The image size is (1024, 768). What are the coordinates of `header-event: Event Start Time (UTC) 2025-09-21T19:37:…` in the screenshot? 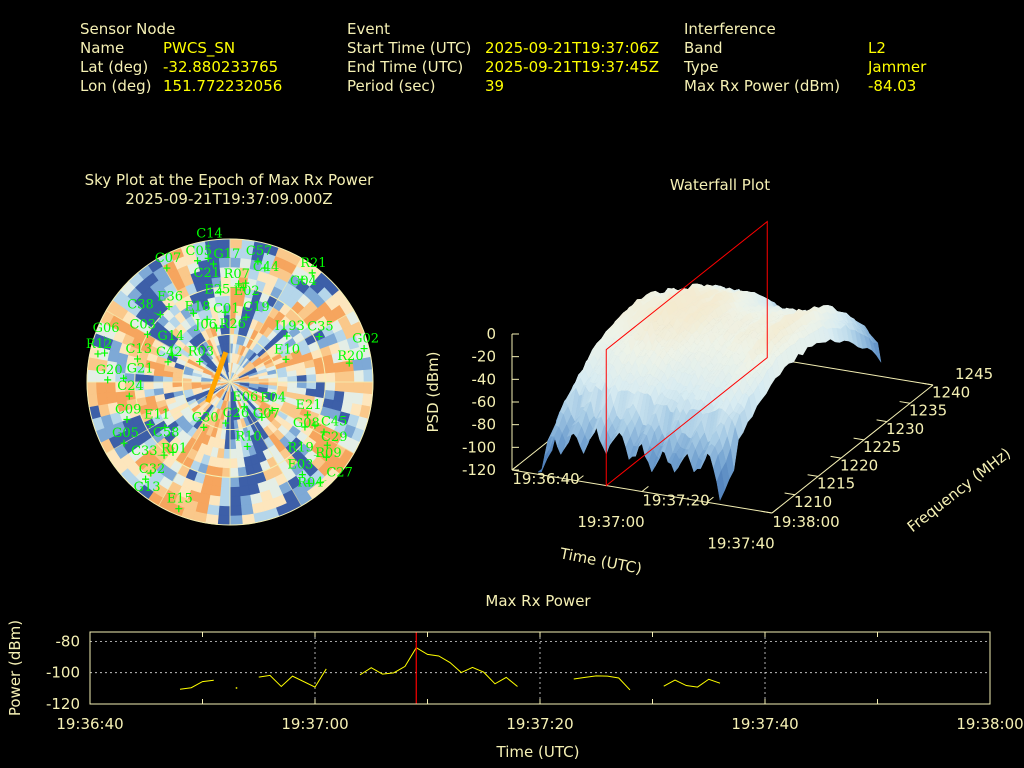 It's located at (503, 57).